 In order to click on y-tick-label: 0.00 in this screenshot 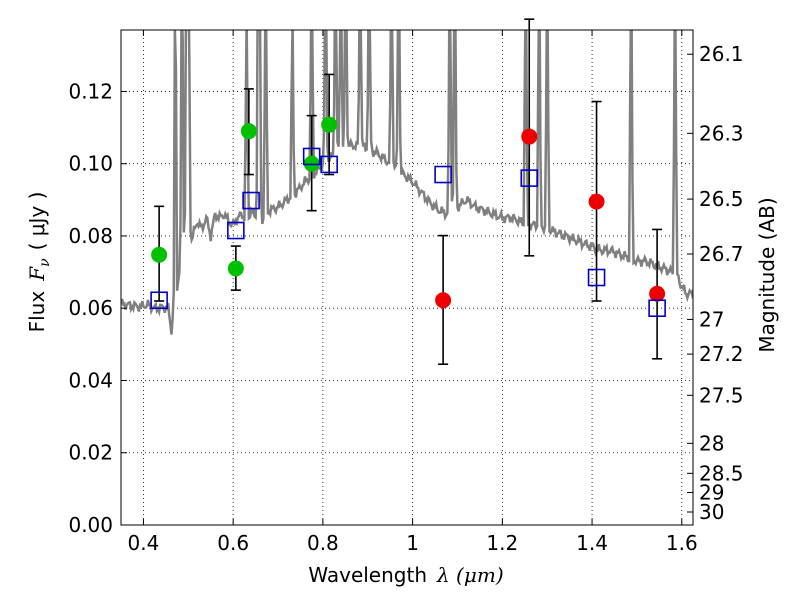, I will do `click(90, 525)`.